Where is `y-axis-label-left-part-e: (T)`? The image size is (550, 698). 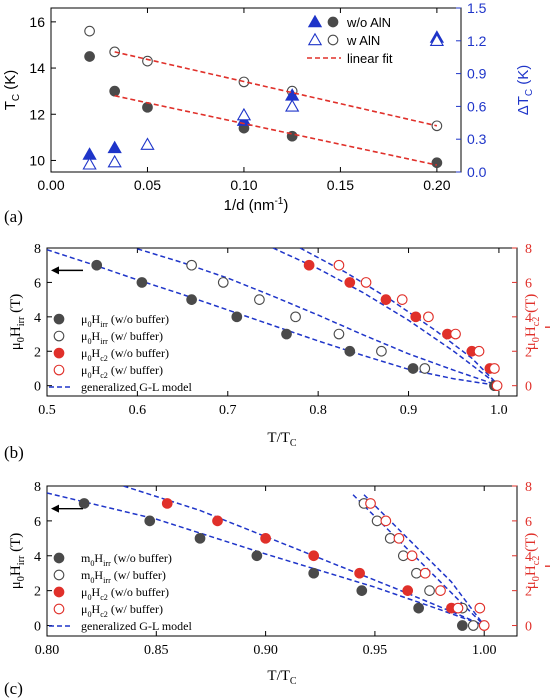 y-axis-label-left-part-e: (T) is located at coordinates (16, 305).